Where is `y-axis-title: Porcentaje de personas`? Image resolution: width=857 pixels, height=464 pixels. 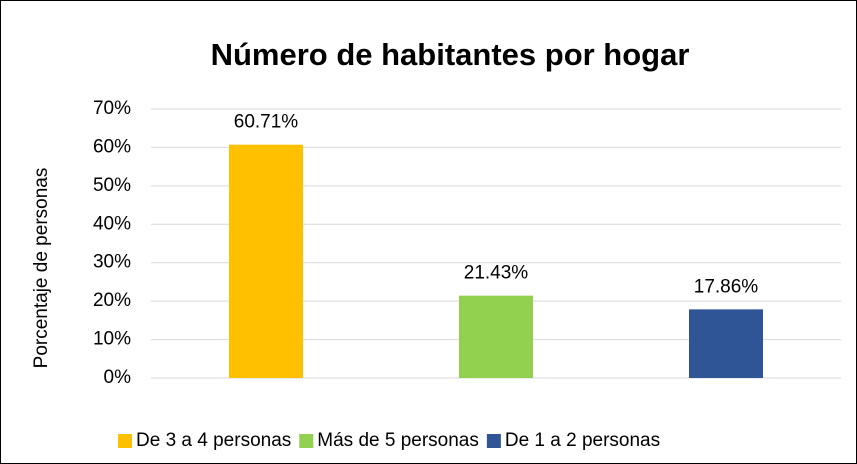 y-axis-title: Porcentaje de personas is located at coordinates (41, 268).